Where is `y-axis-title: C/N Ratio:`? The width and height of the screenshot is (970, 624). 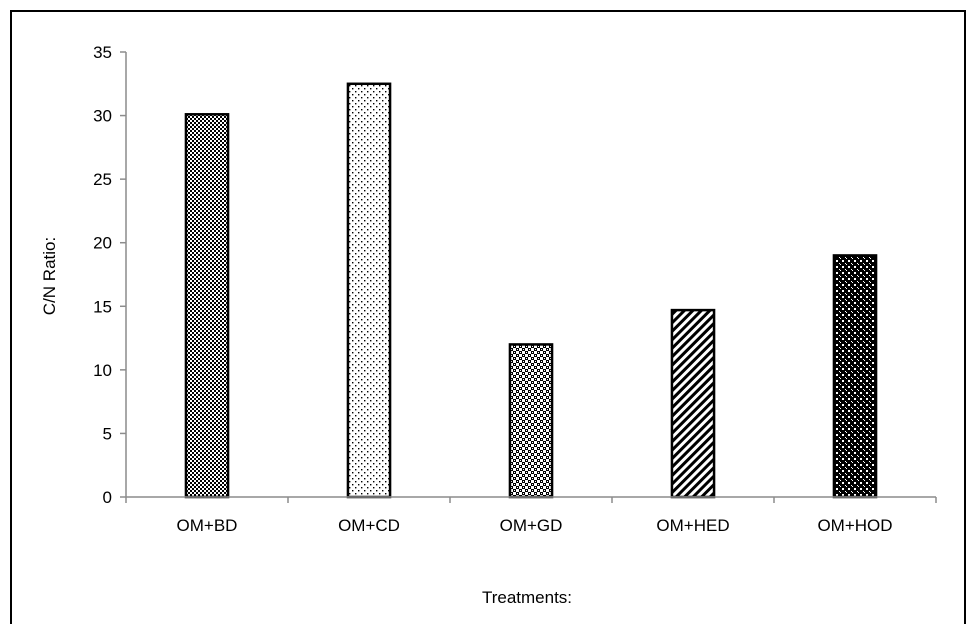 y-axis-title: C/N Ratio: is located at coordinates (49, 276).